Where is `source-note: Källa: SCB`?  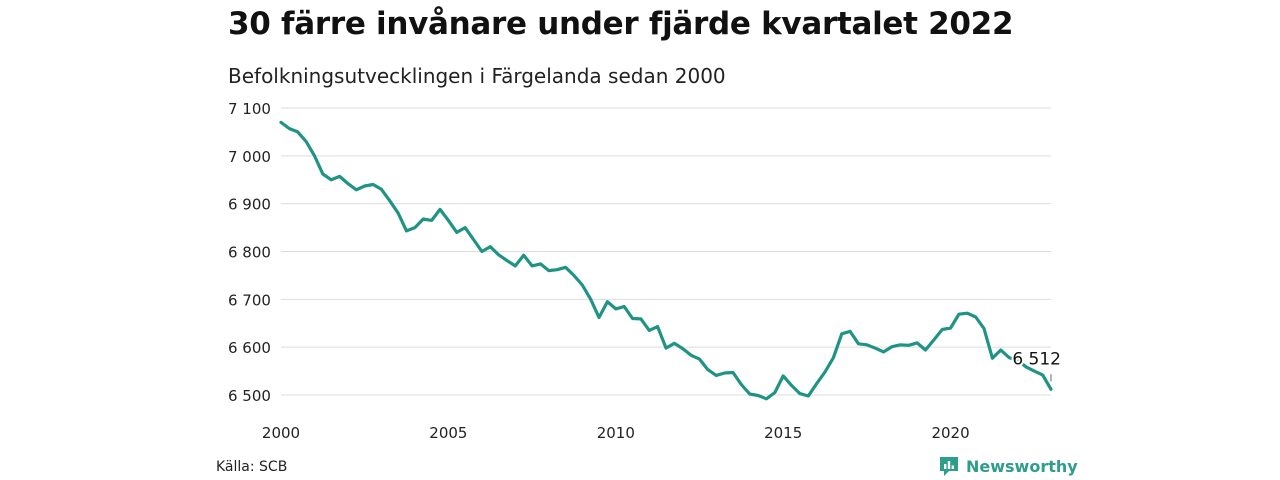 source-note: Källa: SCB is located at coordinates (252, 467).